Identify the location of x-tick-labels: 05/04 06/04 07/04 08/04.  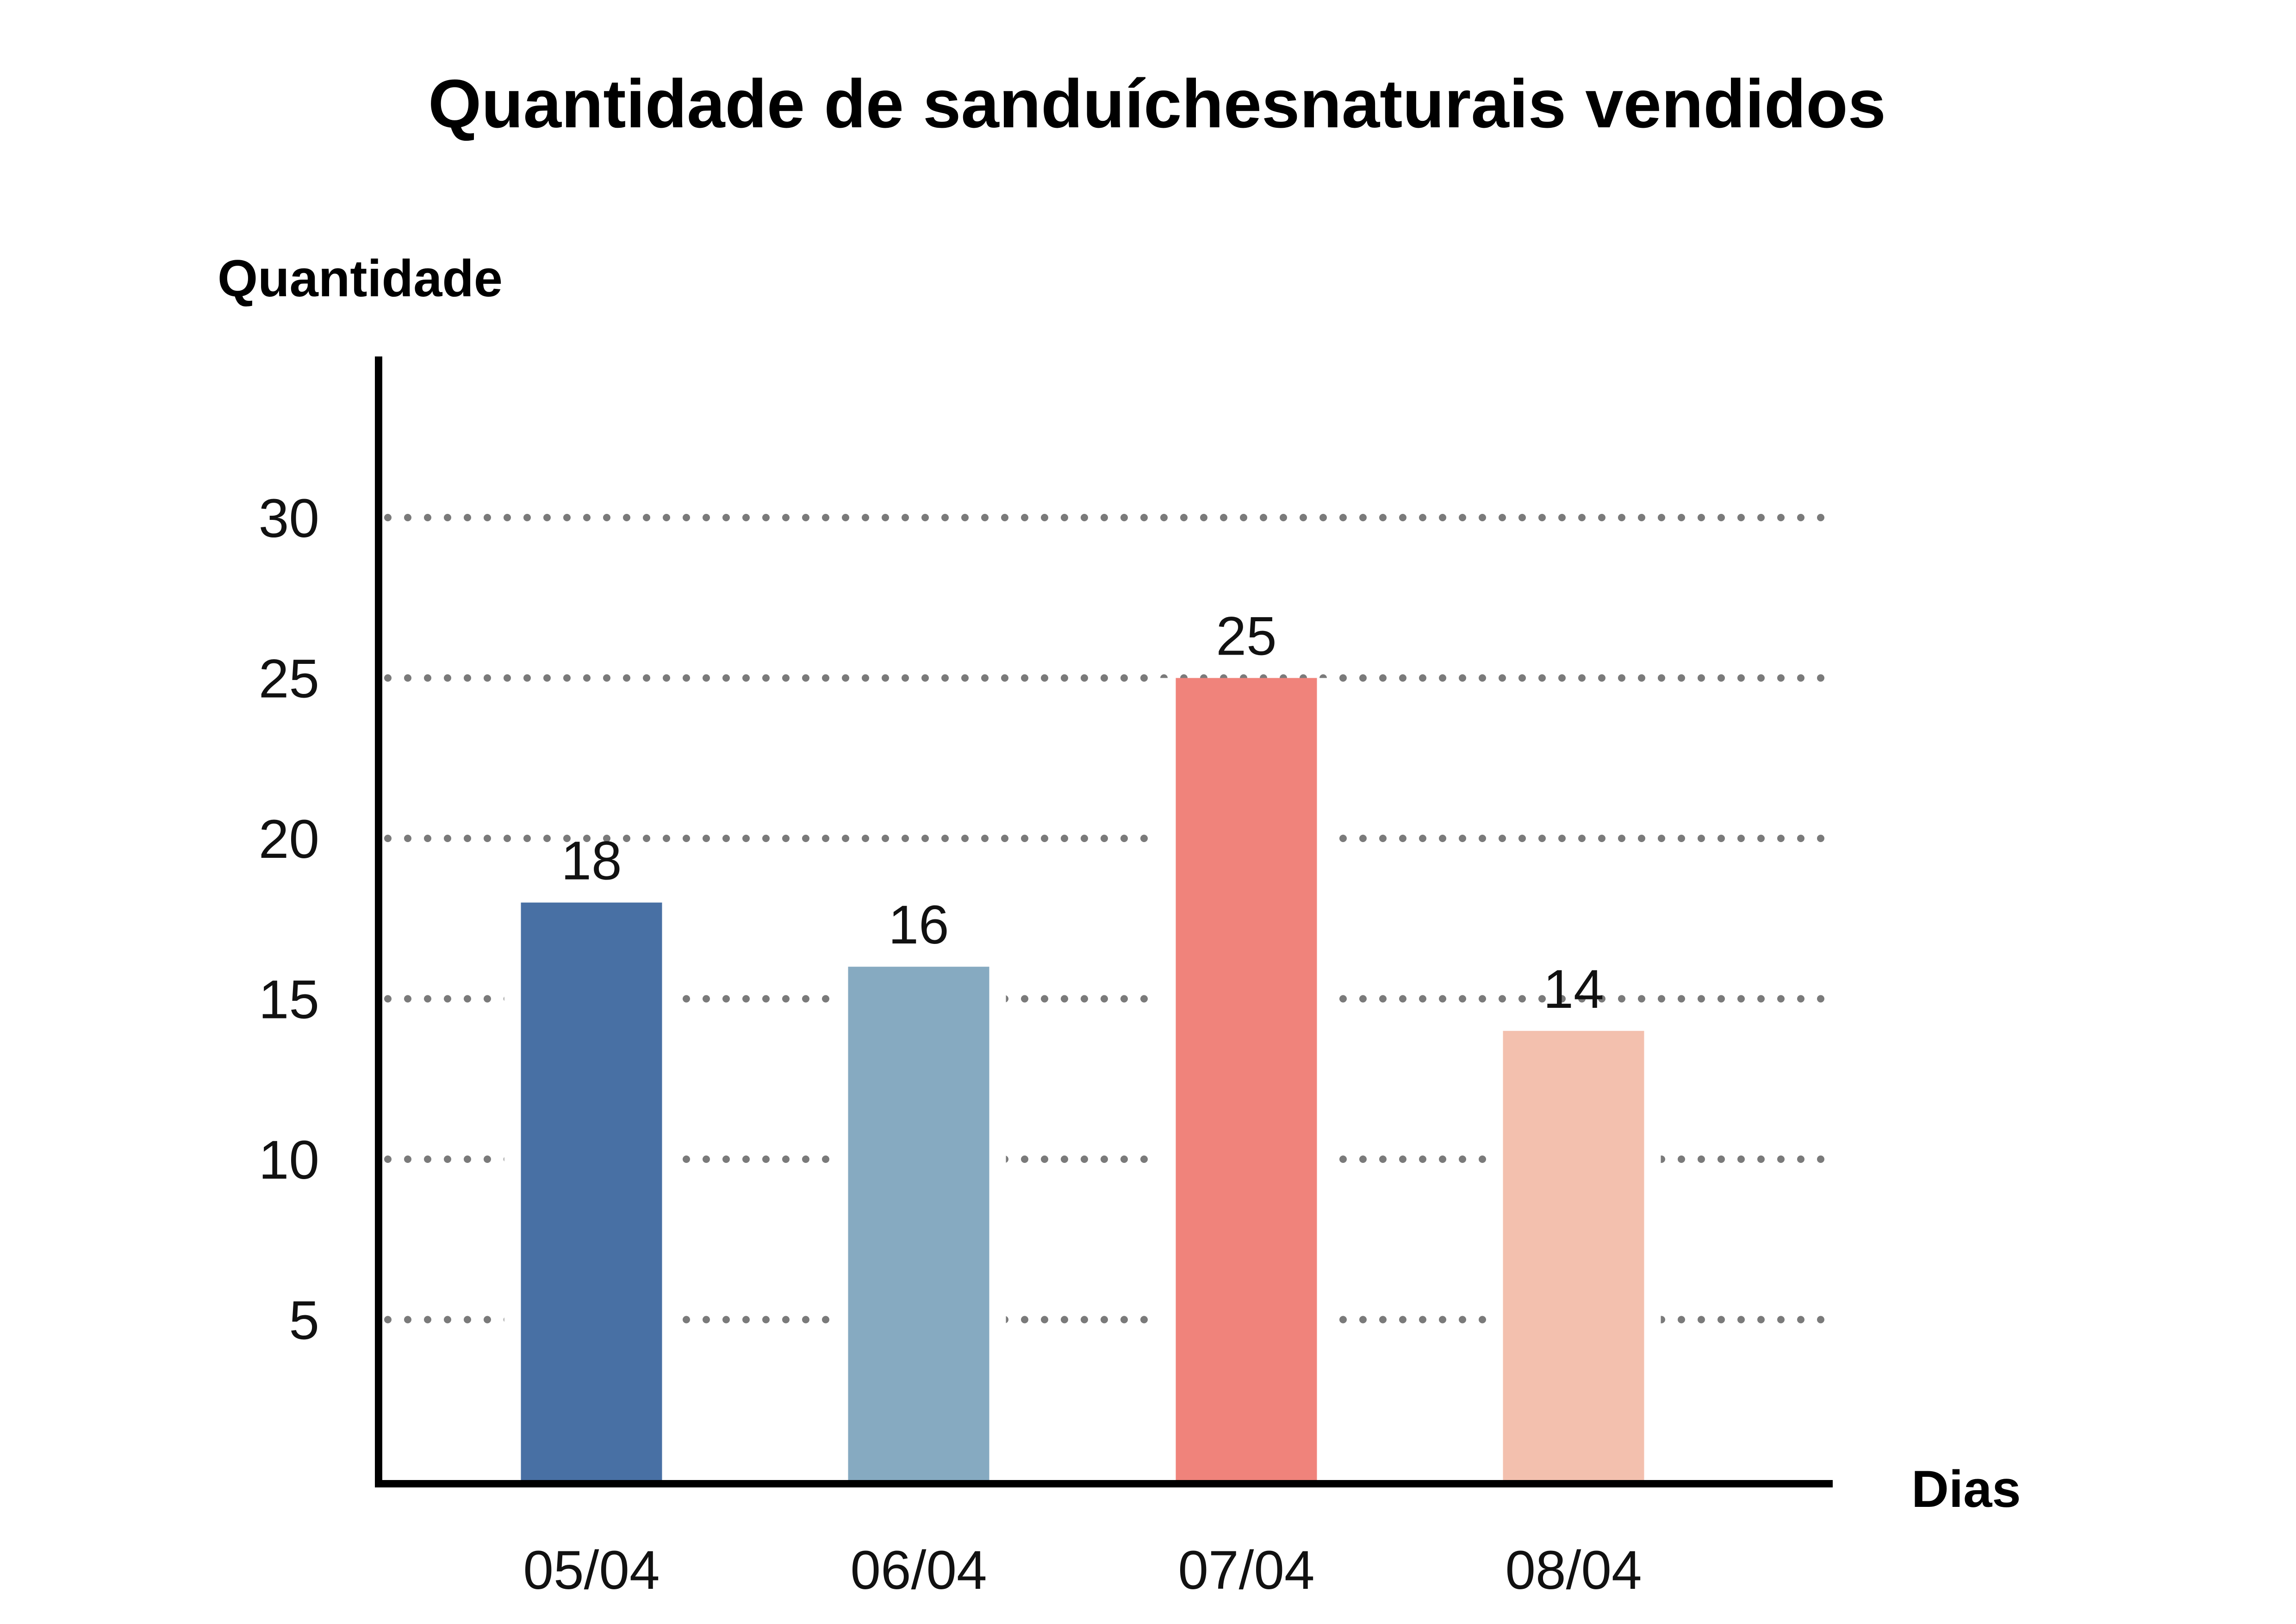
(1082, 1570).